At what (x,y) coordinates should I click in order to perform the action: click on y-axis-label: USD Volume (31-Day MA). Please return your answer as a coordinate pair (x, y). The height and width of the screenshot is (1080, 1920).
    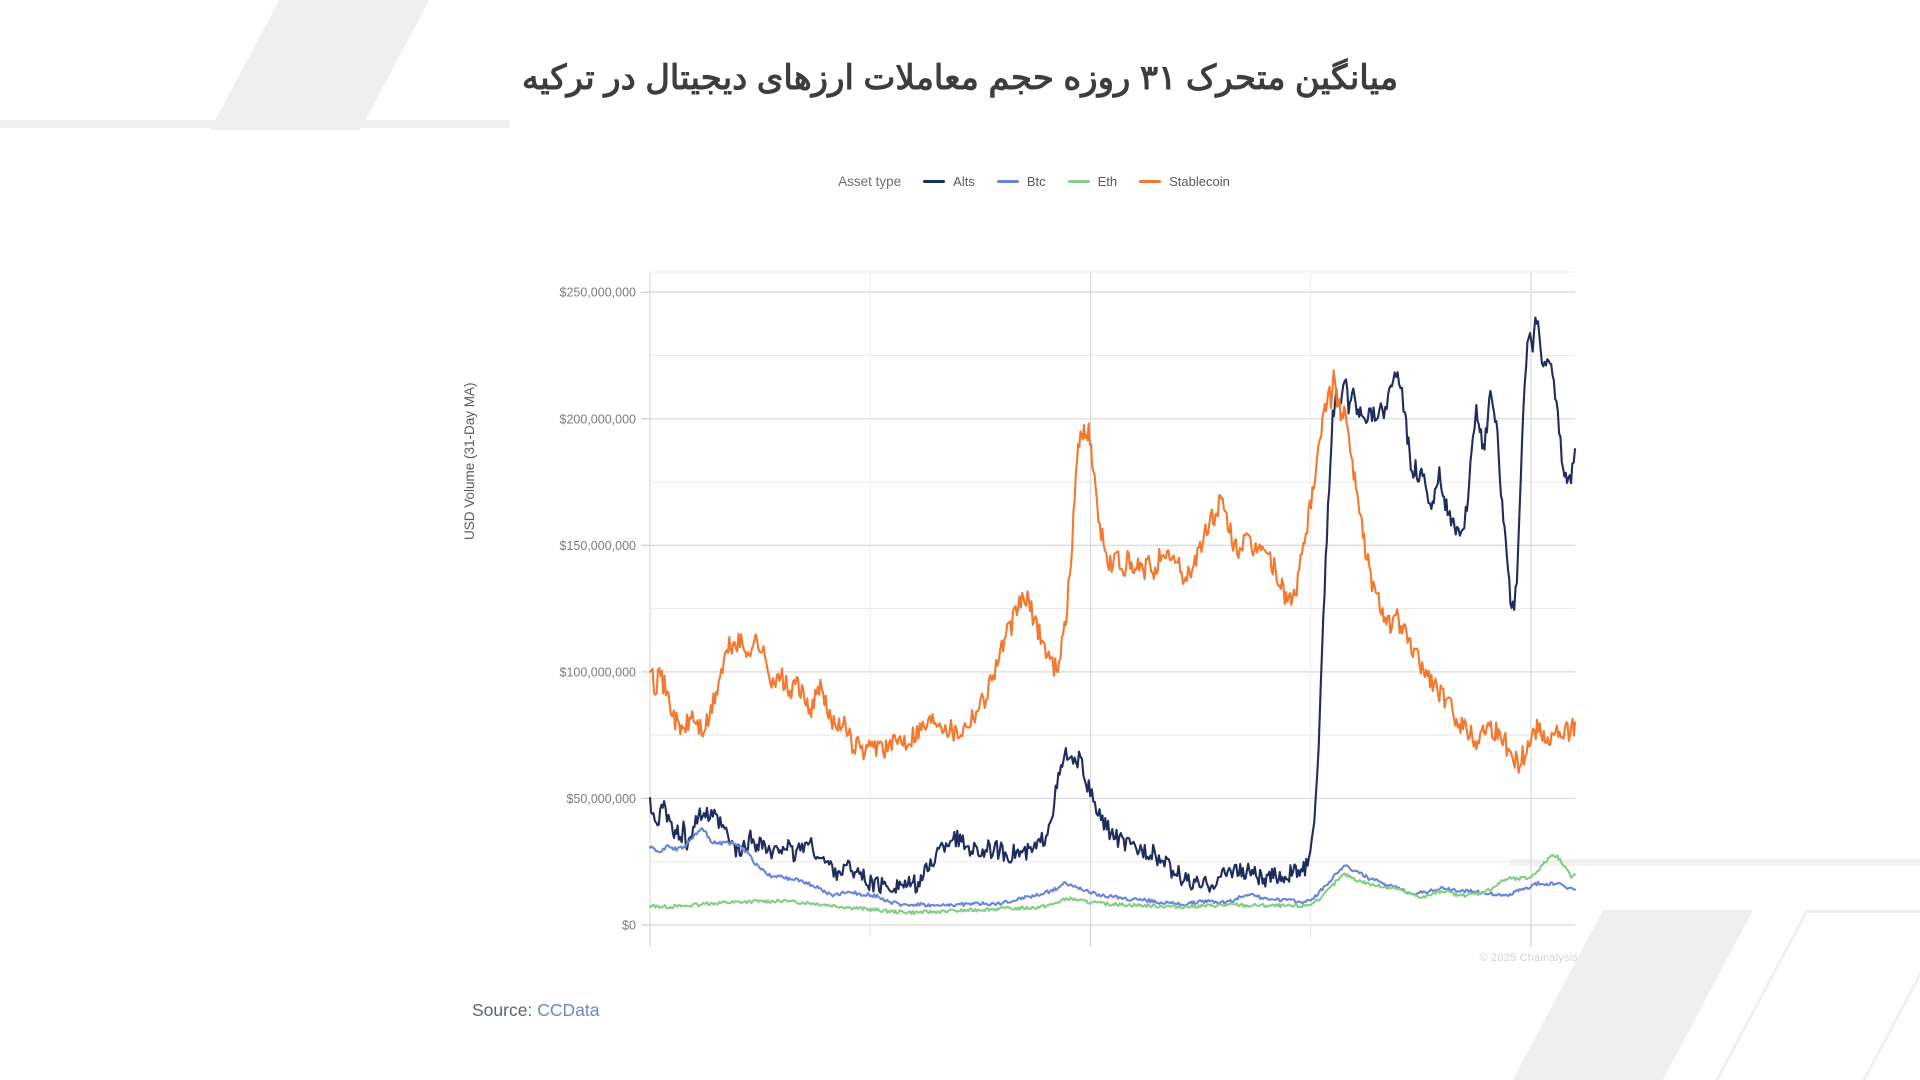
    Looking at the image, I should click on (469, 461).